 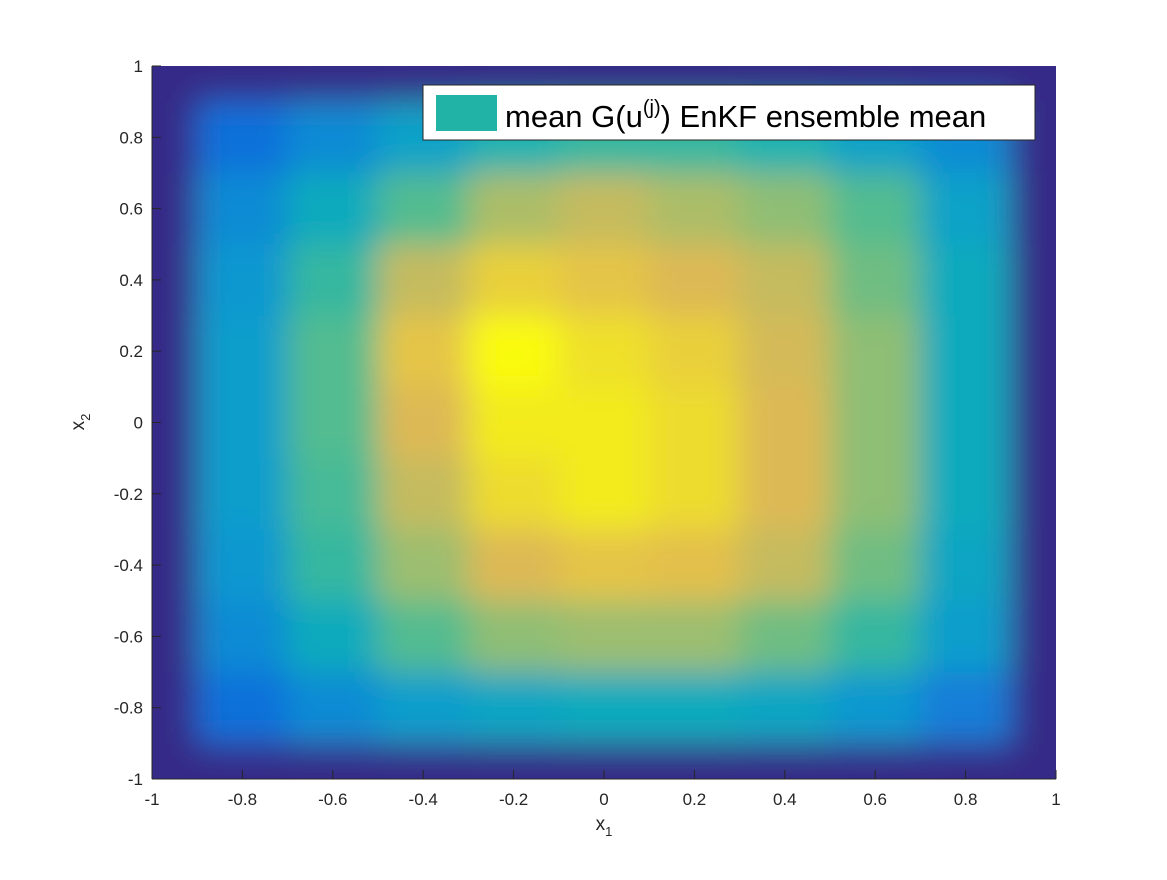 What do you see at coordinates (80, 422) in the screenshot?
I see `y-axis-label: x2` at bounding box center [80, 422].